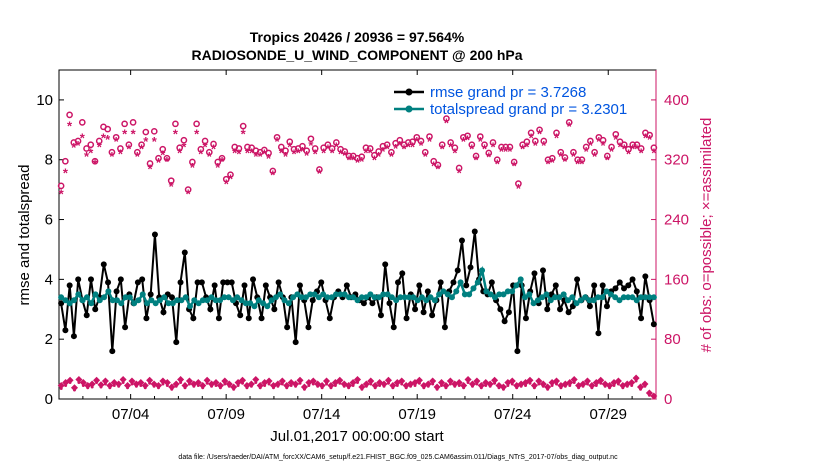  I want to click on x-axis-label: Jul.01,2017 00:00:00 start, so click(357, 436).